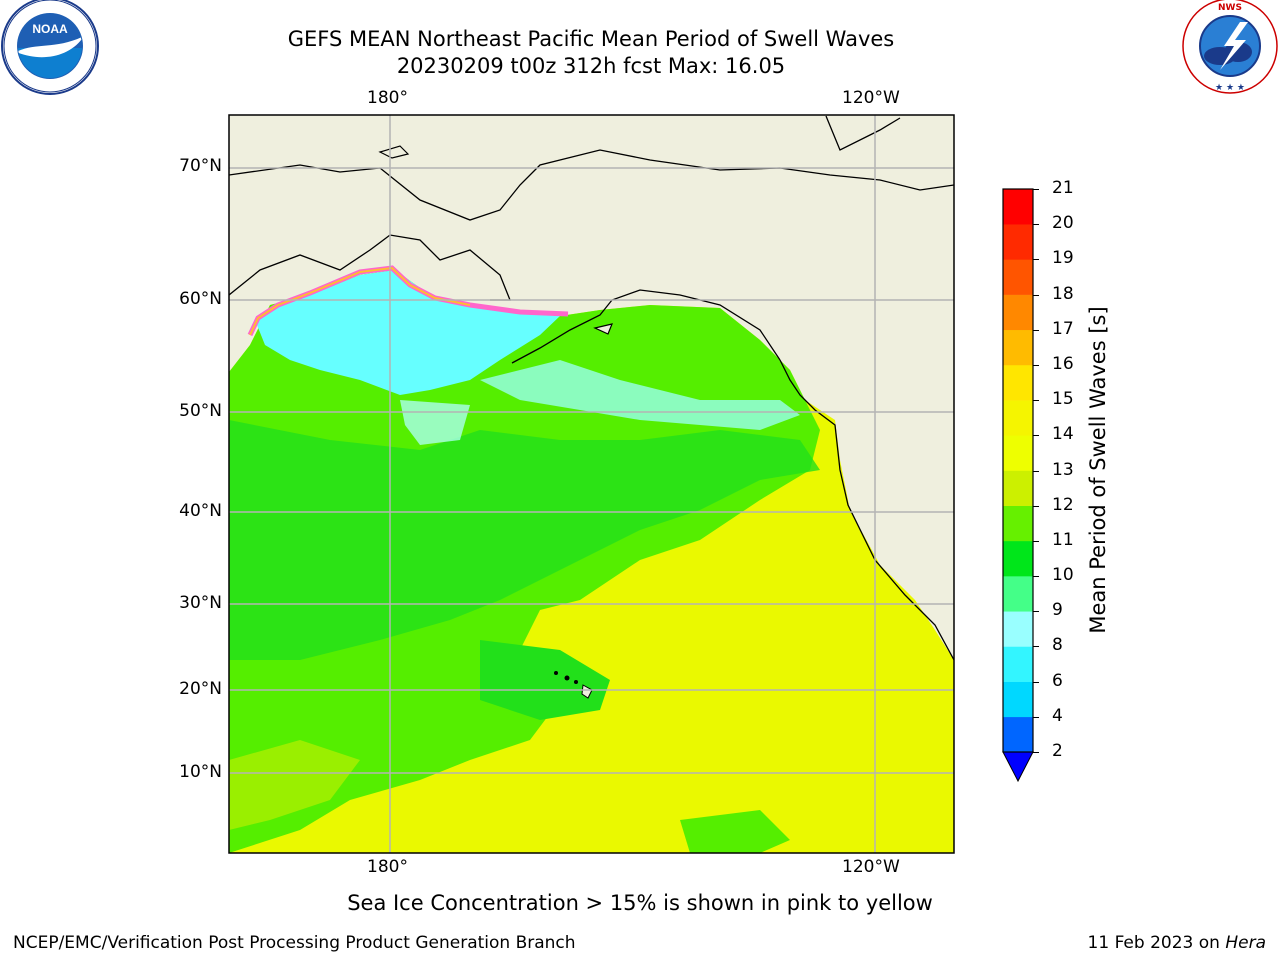 This screenshot has height=960, width=1280. I want to click on colorbar-tick-label: 12, so click(1063, 504).